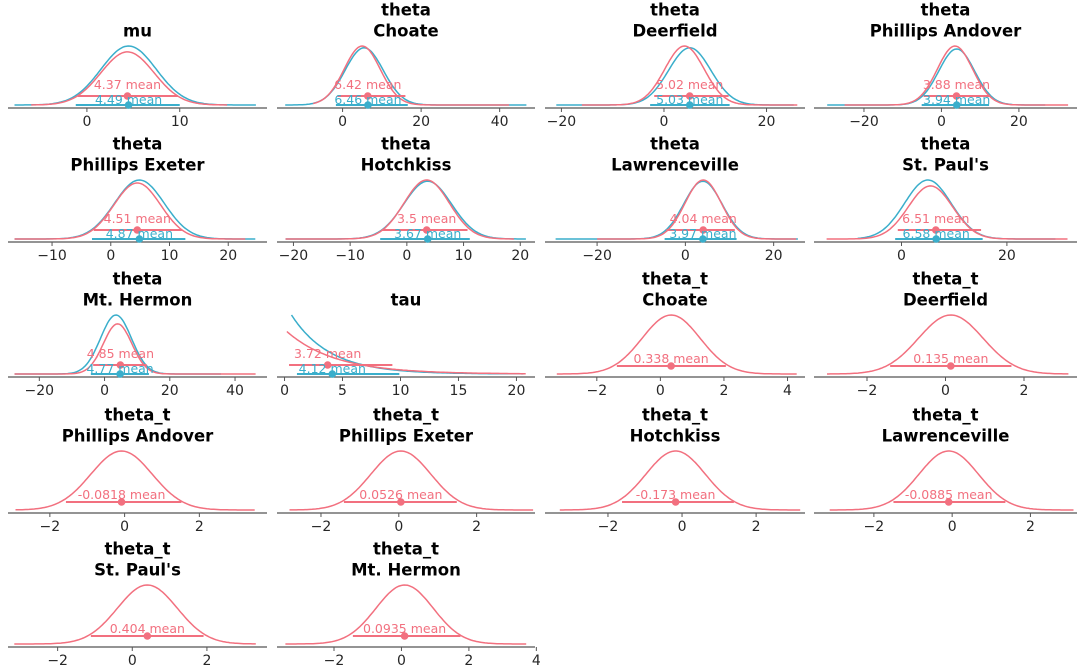 The image size is (1080, 672). I want to click on panel-15: theta_t Lawrenceville −2 0 2 -0.0885 mean, so click(945, 470).